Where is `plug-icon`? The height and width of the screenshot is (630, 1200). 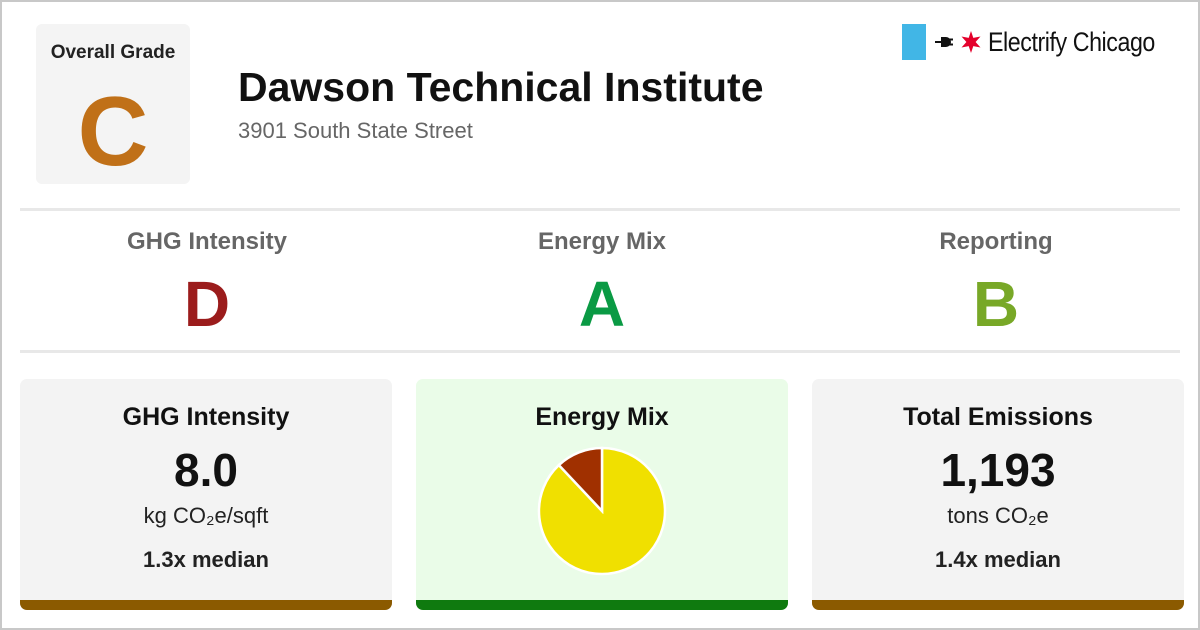
plug-icon is located at coordinates (944, 42).